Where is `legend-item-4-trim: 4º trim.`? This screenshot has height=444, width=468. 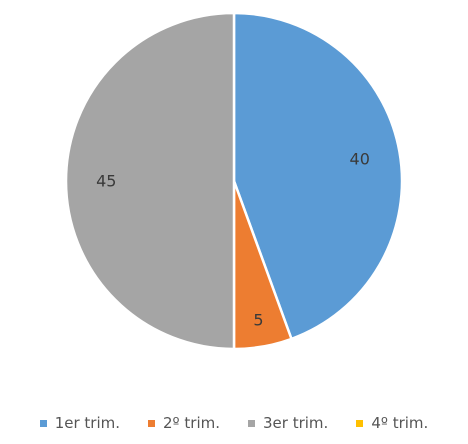 legend-item-4-trim: 4º trim. is located at coordinates (392, 423).